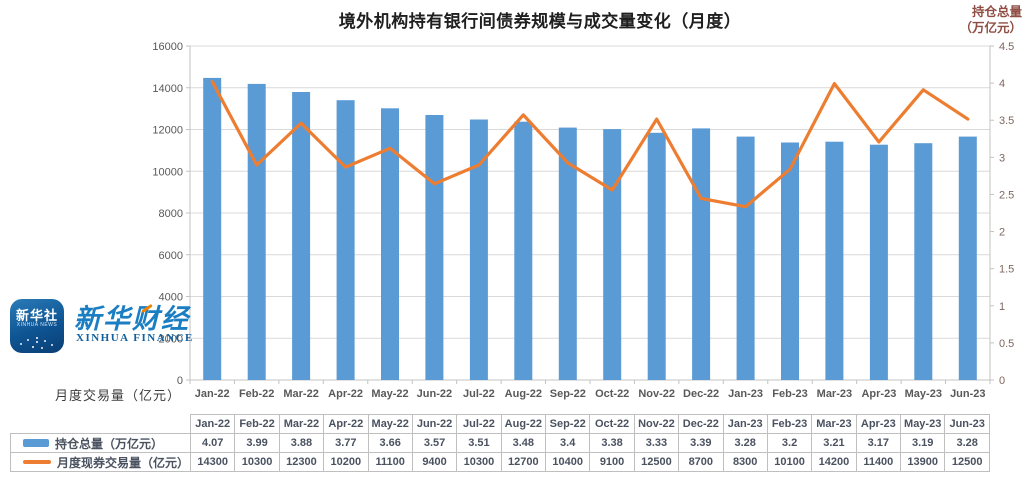  Describe the element at coordinates (990, 20) in the screenshot. I see `secondary-axis-title: 持仓总量 （万亿元）` at that location.